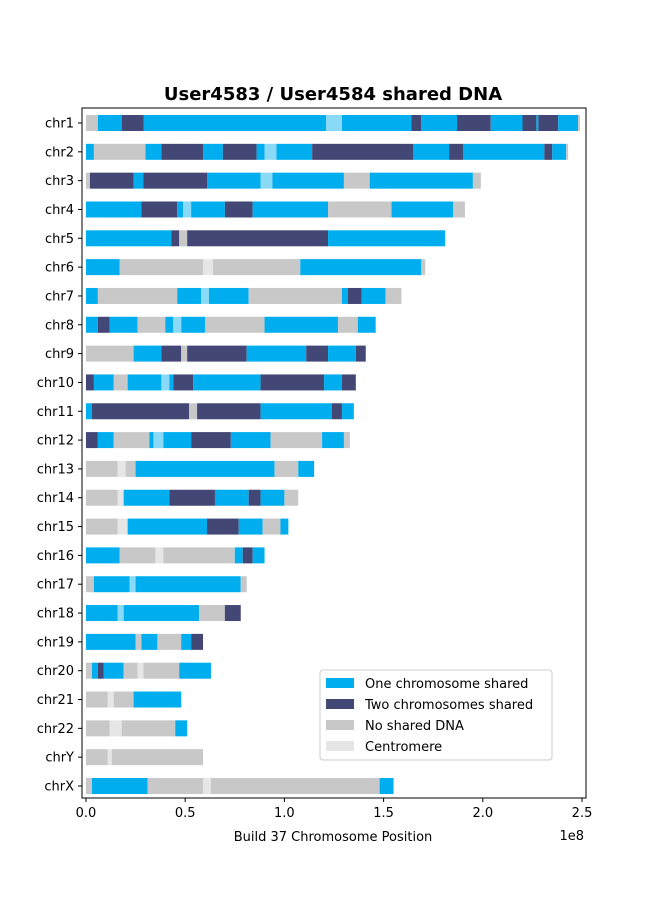 Image resolution: width=650 pixels, height=900 pixels. I want to click on chr12-segment-none, so click(131, 440).